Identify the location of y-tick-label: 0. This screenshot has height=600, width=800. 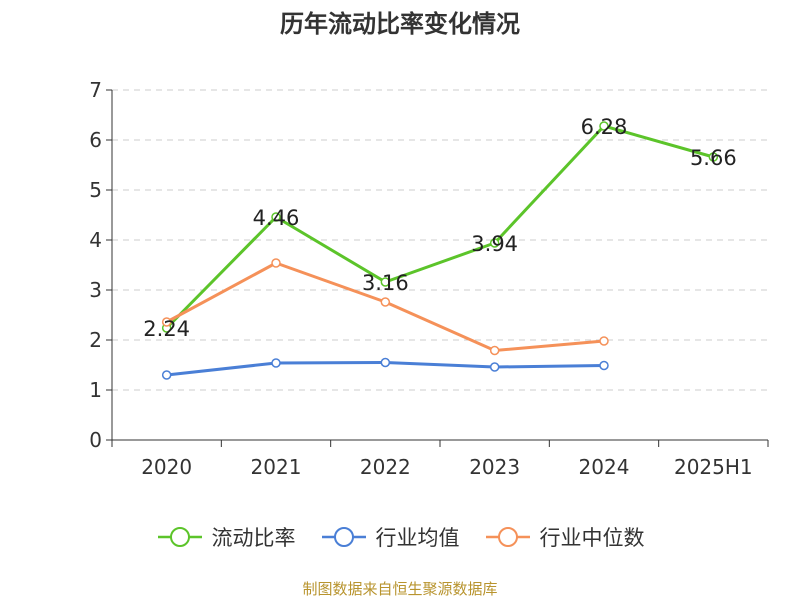
(95, 440).